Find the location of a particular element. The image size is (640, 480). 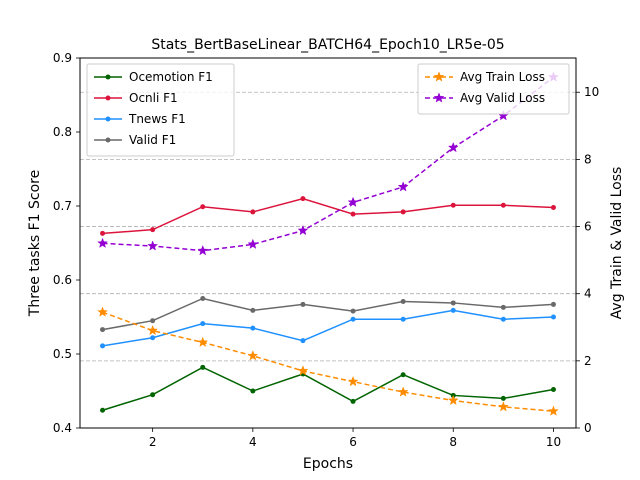

series-valid-f1 is located at coordinates (328, 314).